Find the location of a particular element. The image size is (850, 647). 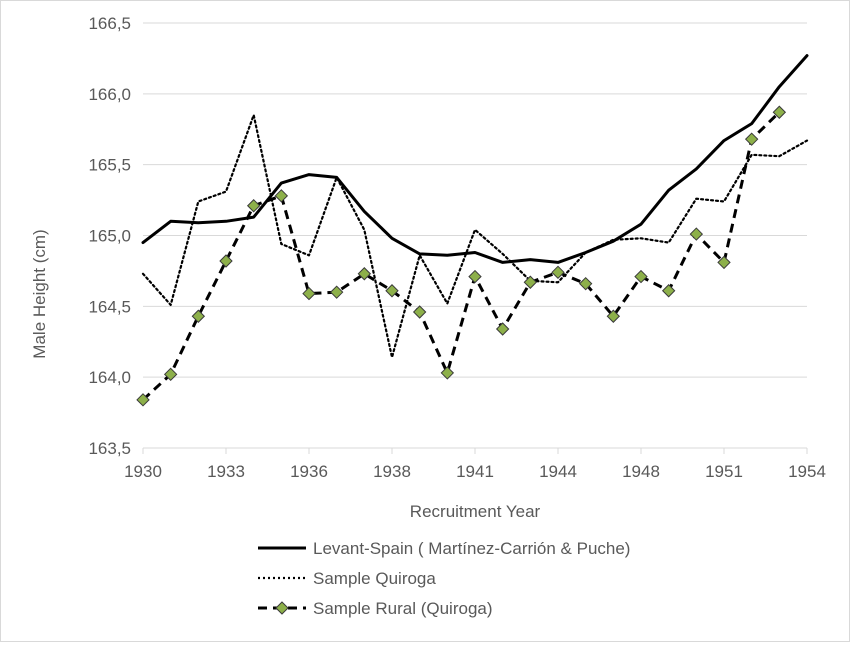

x-tick-label: 1951 is located at coordinates (724, 471).